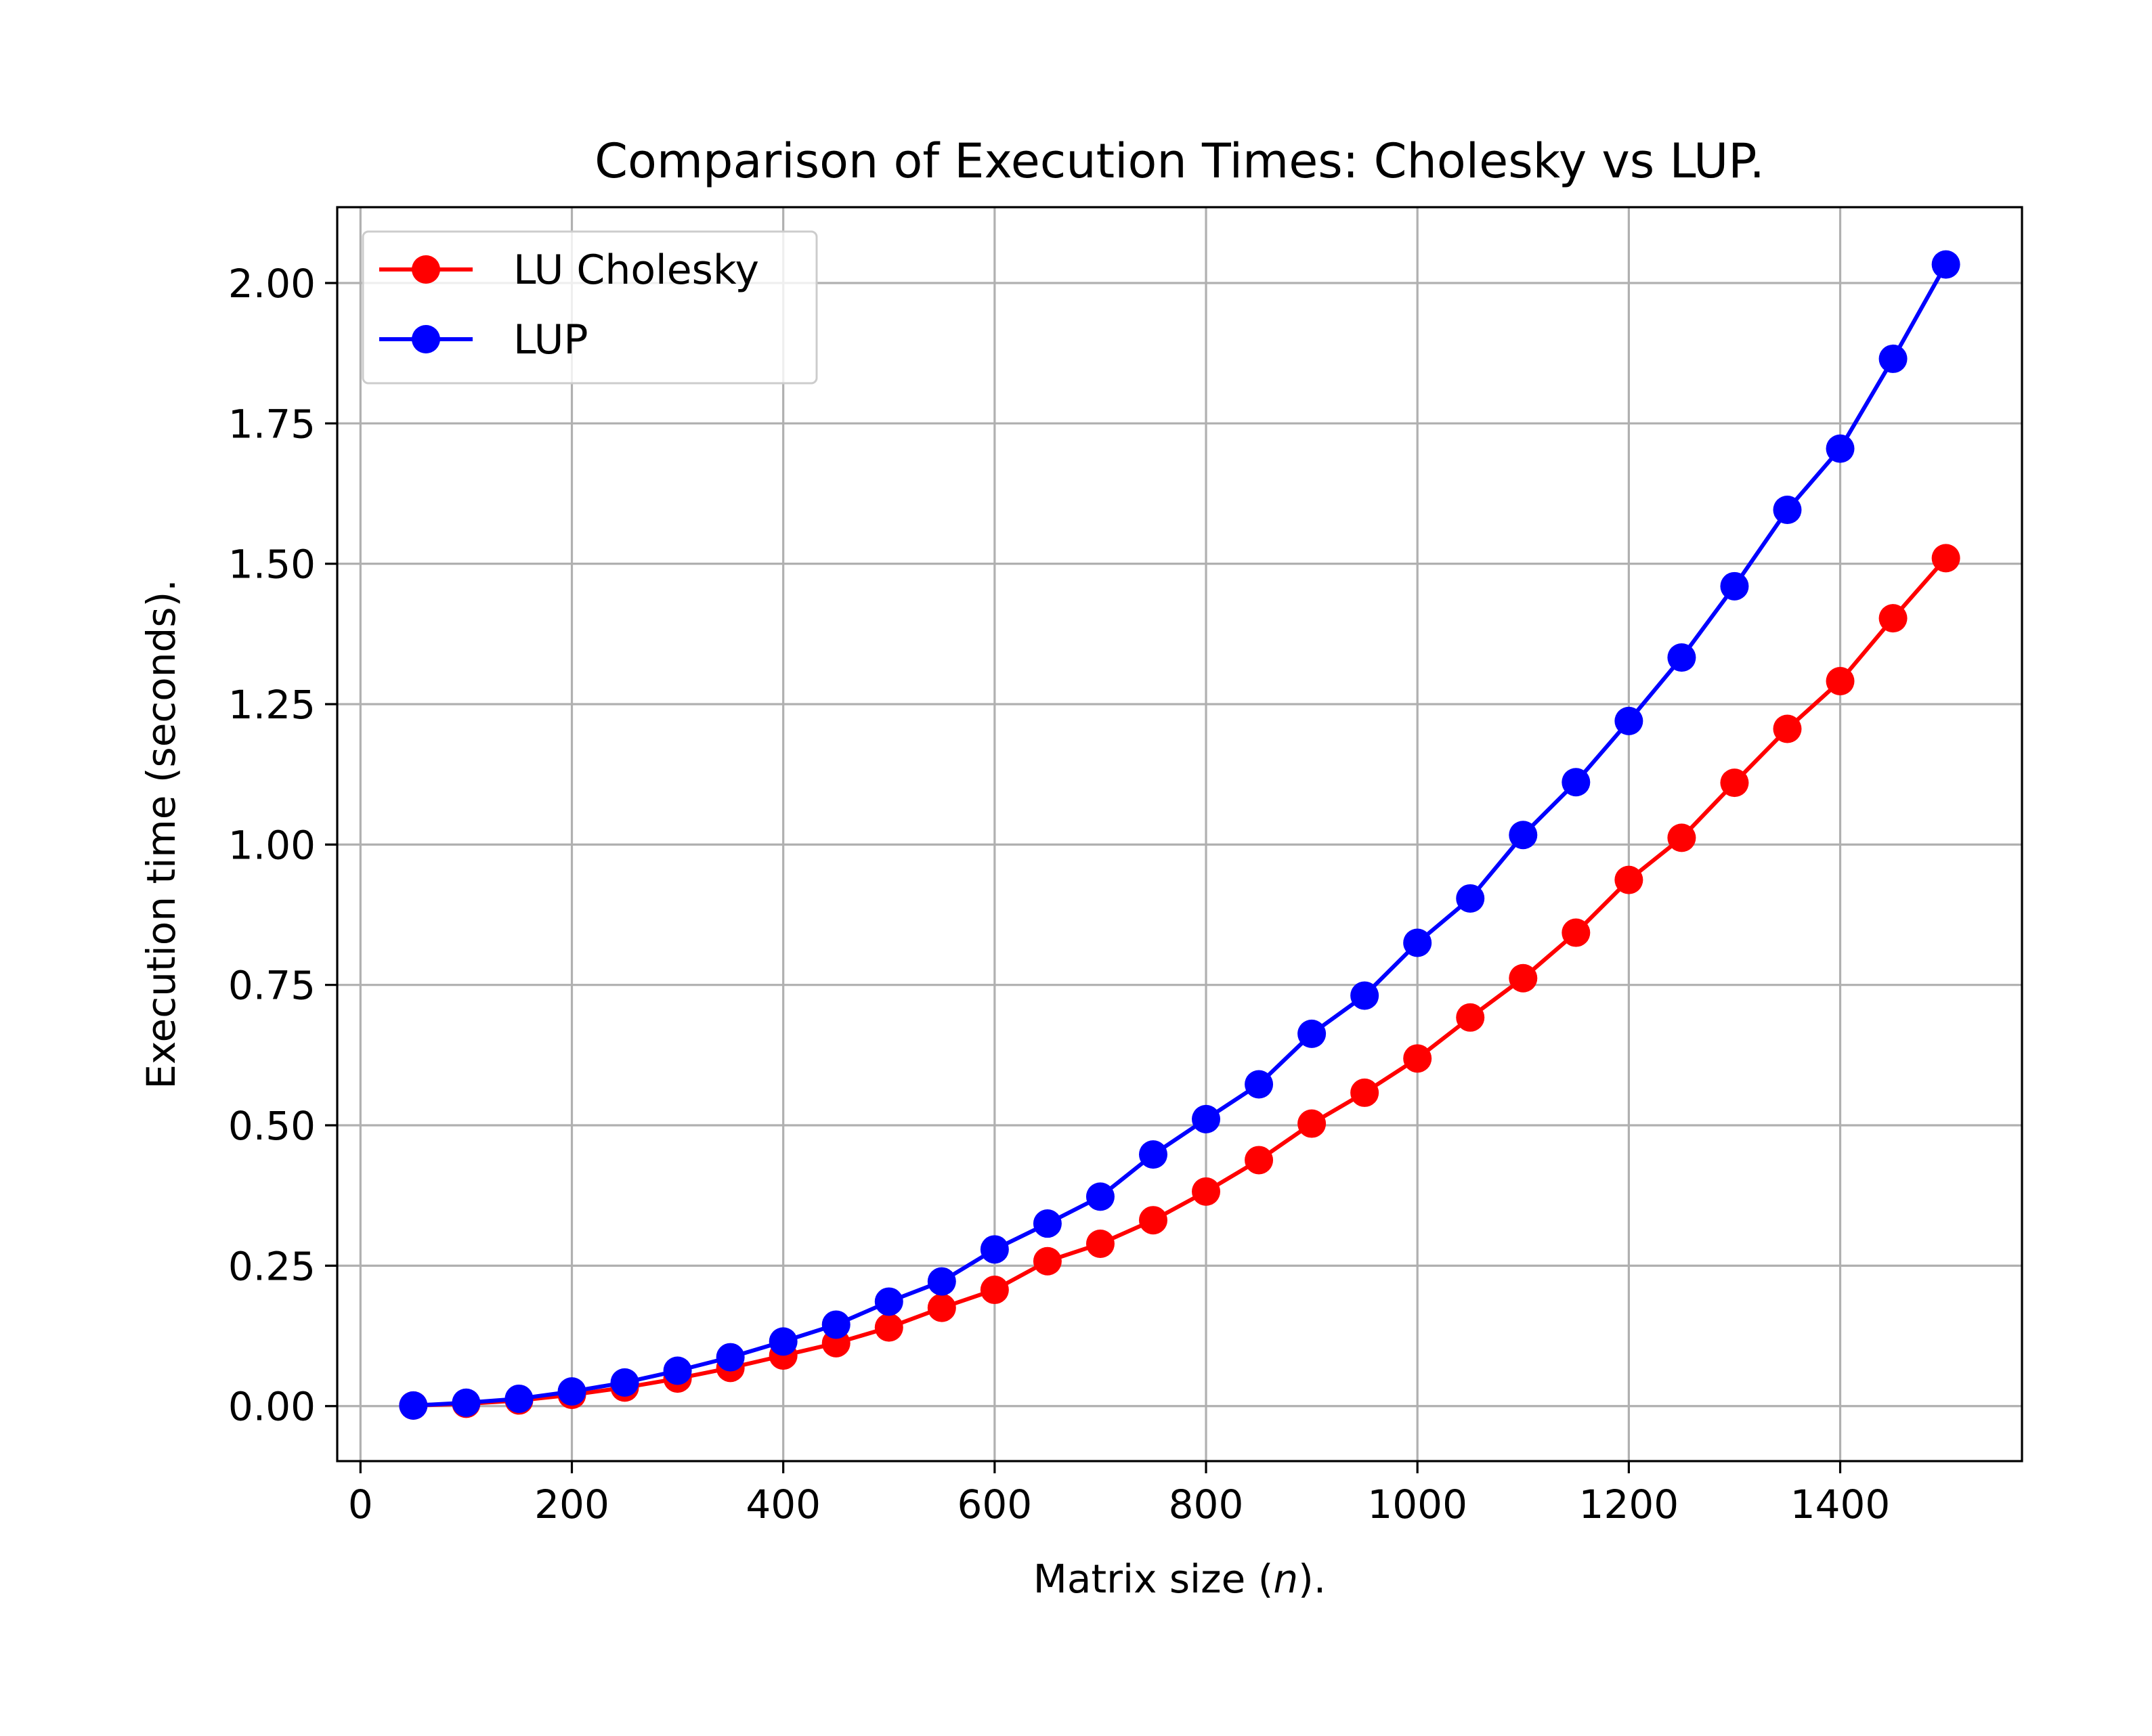 The width and height of the screenshot is (2152, 1736). What do you see at coordinates (360, 1504) in the screenshot?
I see `x-tick-label: 0` at bounding box center [360, 1504].